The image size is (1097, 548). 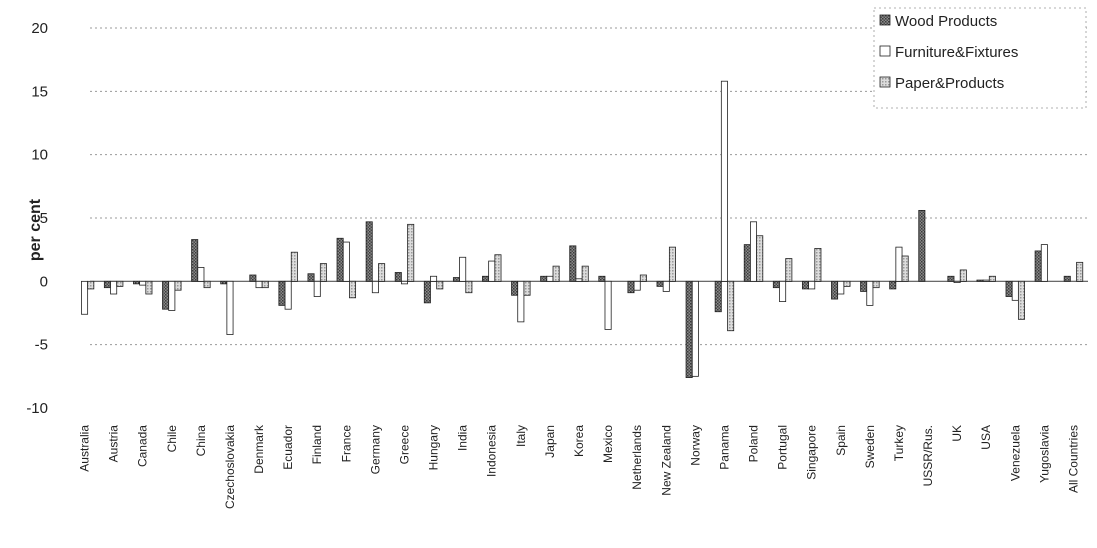 What do you see at coordinates (986, 280) in the screenshot?
I see `bar-furniture-fixtures-usa` at bounding box center [986, 280].